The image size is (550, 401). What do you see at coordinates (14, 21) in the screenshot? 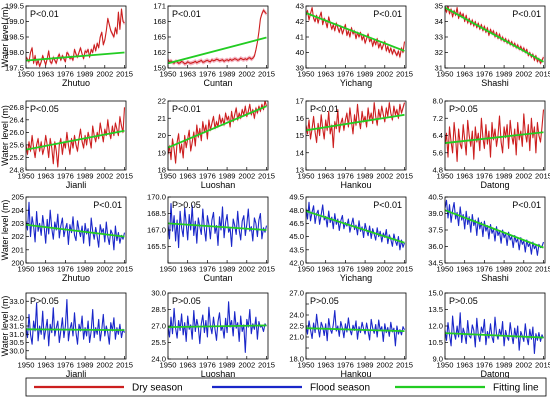
I see `y-tick-label: 199.0` at bounding box center [14, 21].